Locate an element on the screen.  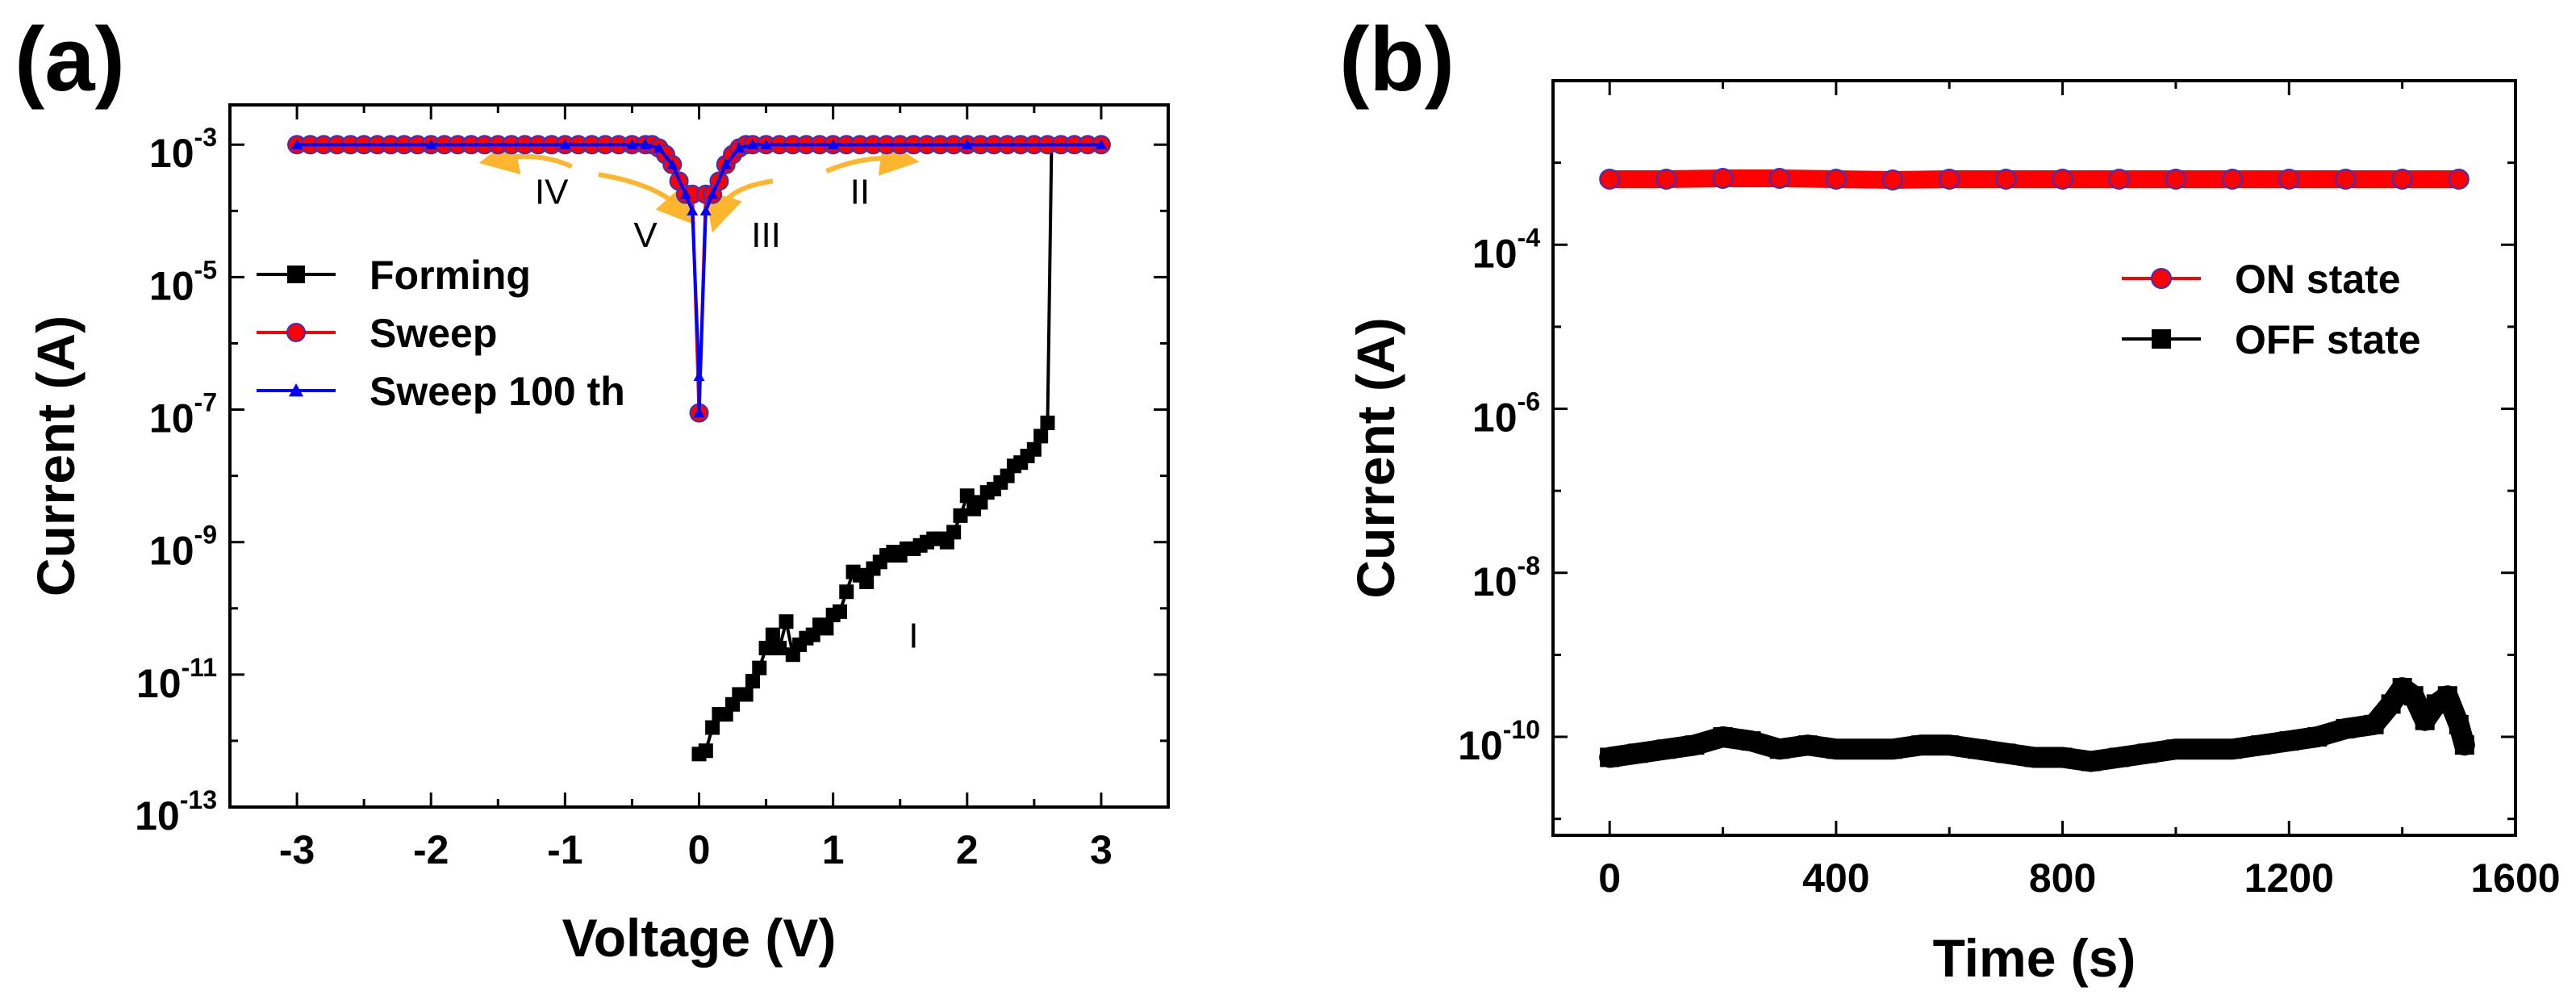
y-tick-label: 10⁻¹³ is located at coordinates (176, 812).